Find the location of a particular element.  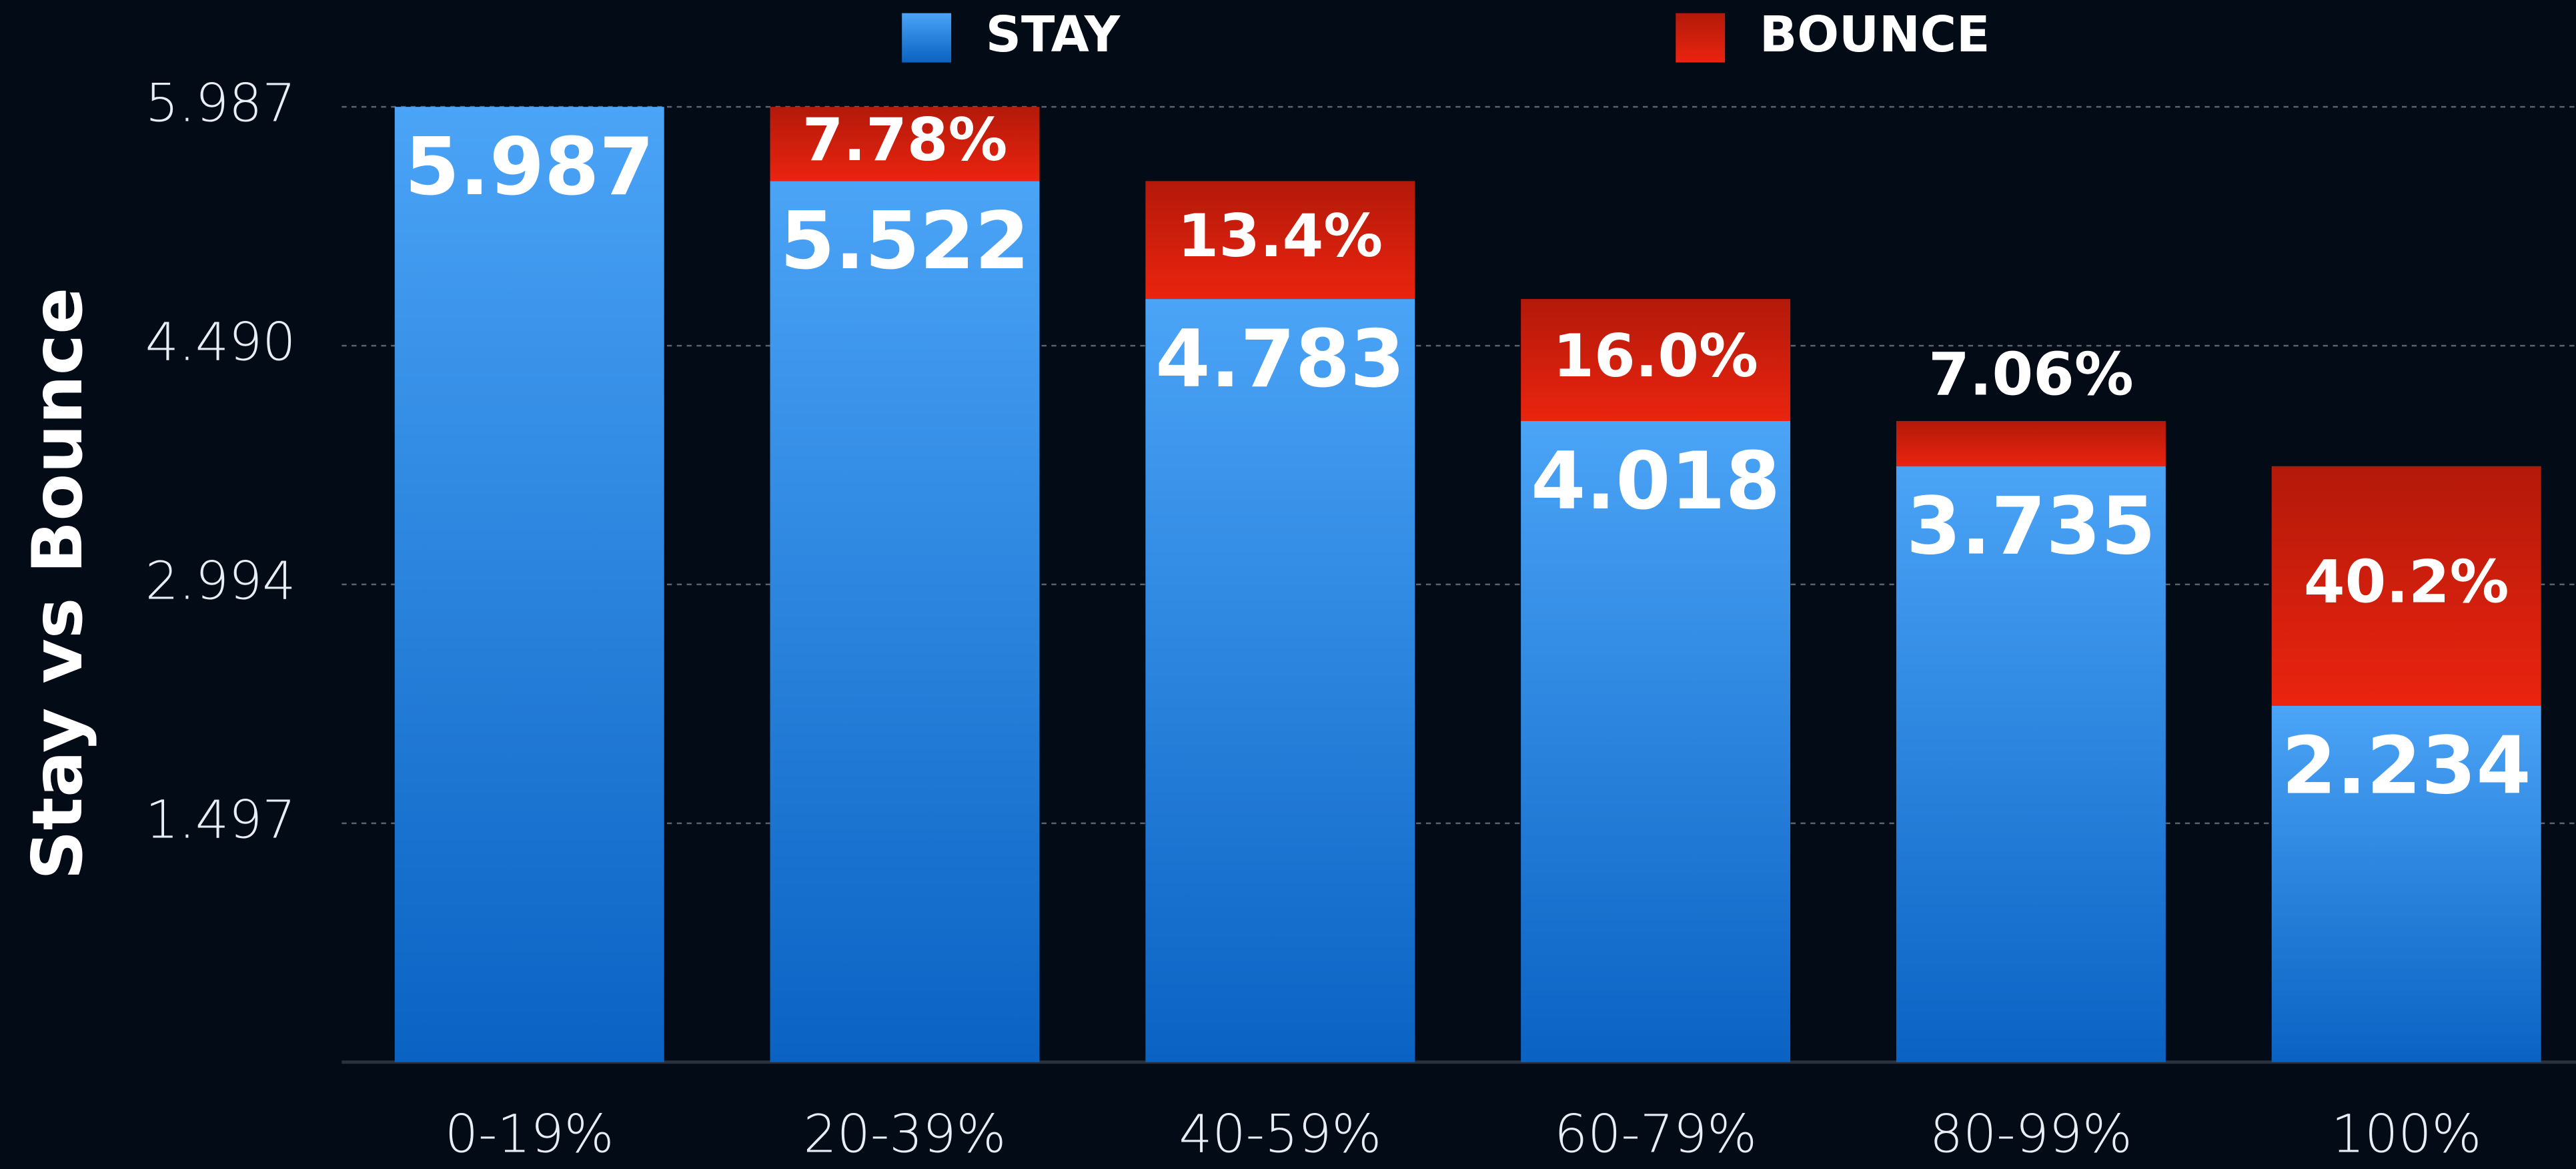

bounce-rate-label: 13.4% is located at coordinates (1280, 236).